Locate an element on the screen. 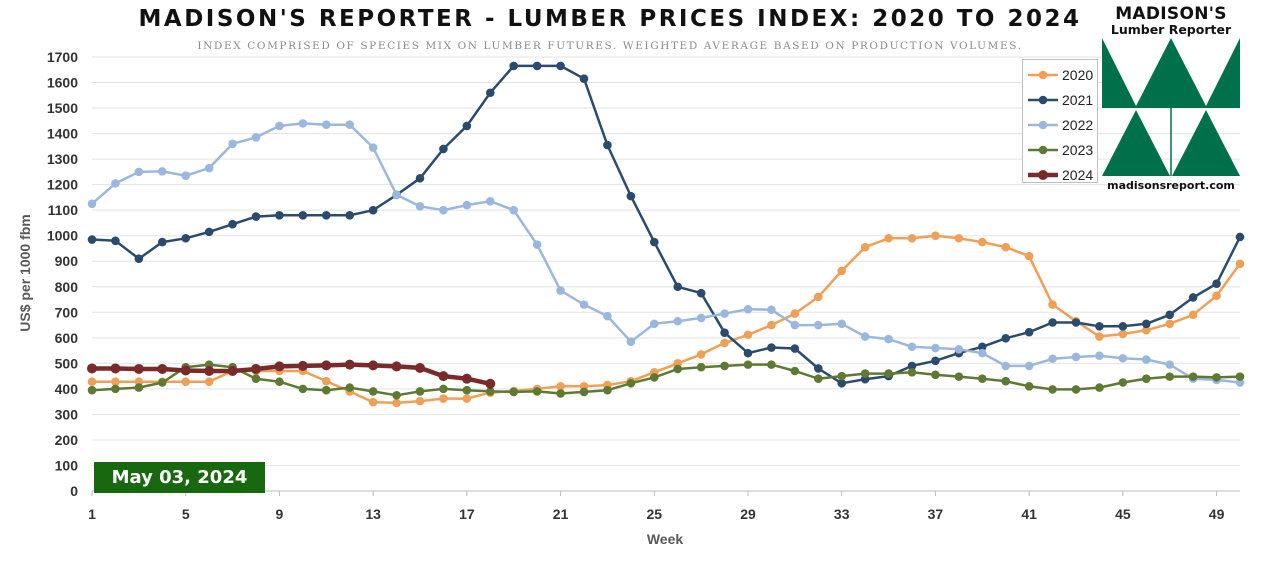 The width and height of the screenshot is (1265, 561). legend-label: 2020 is located at coordinates (1078, 74).